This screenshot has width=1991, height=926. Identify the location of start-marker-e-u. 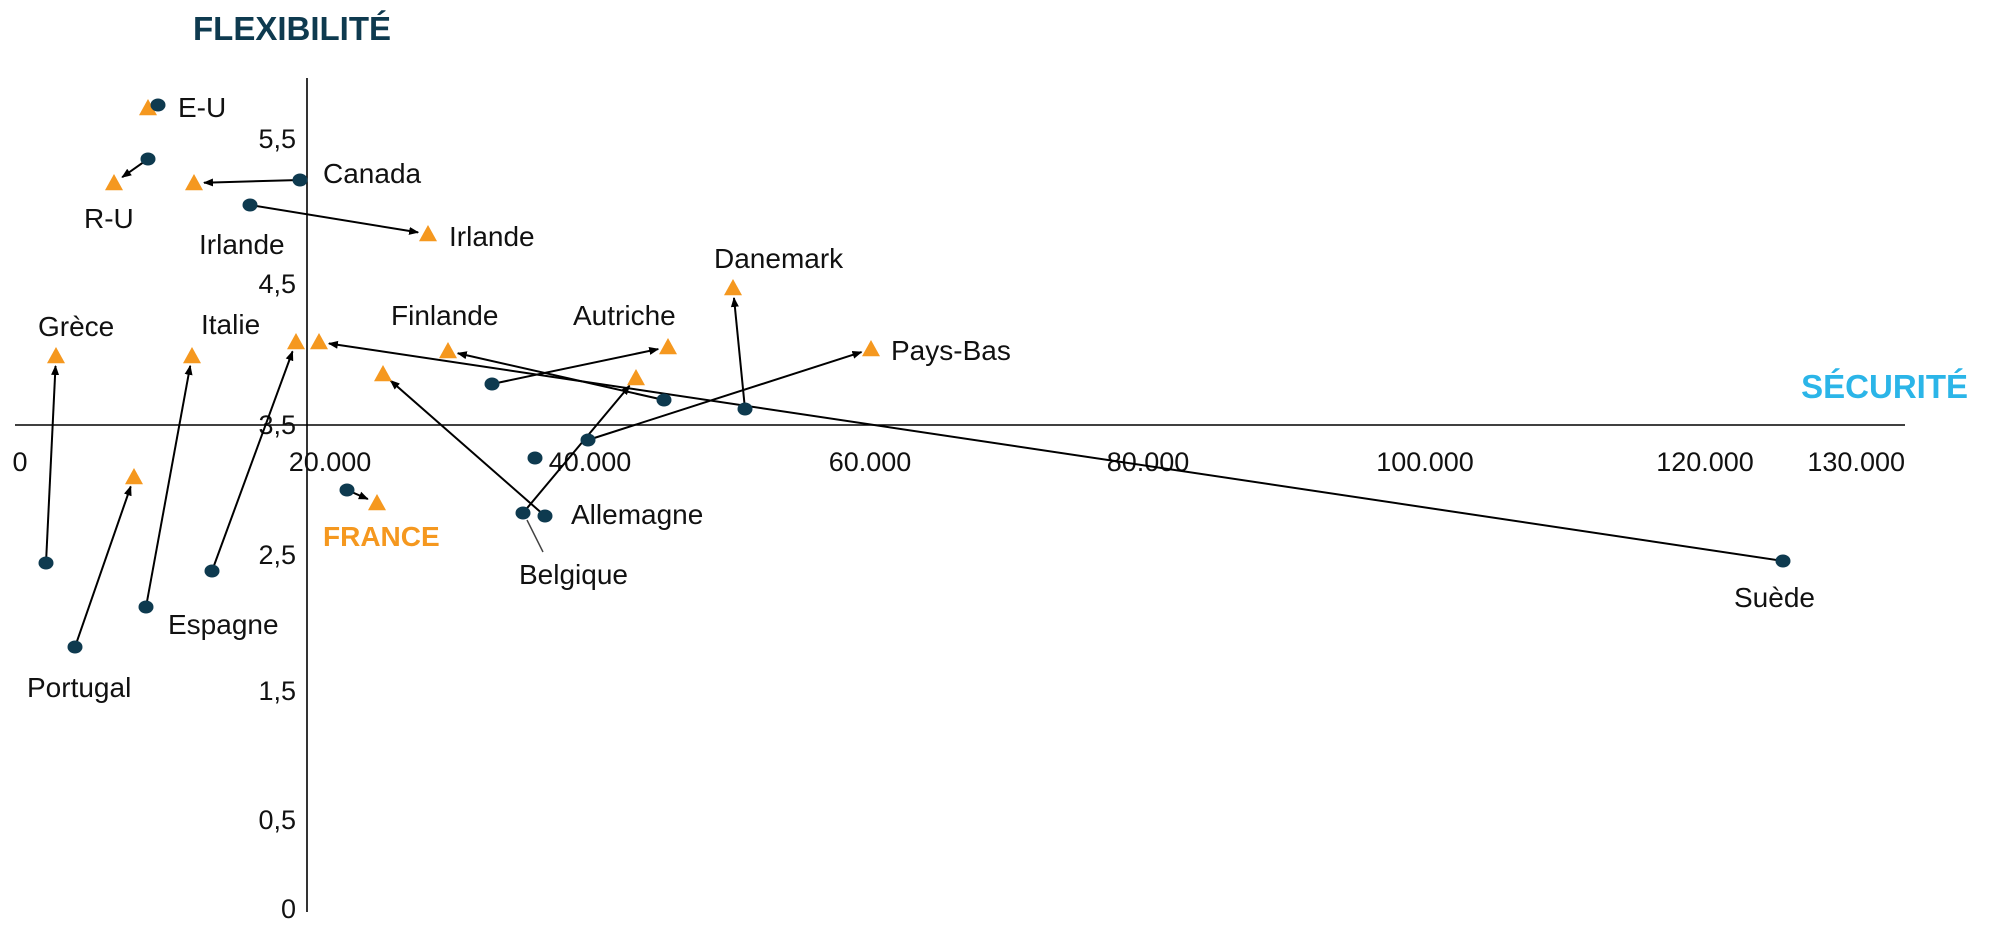
(158, 105).